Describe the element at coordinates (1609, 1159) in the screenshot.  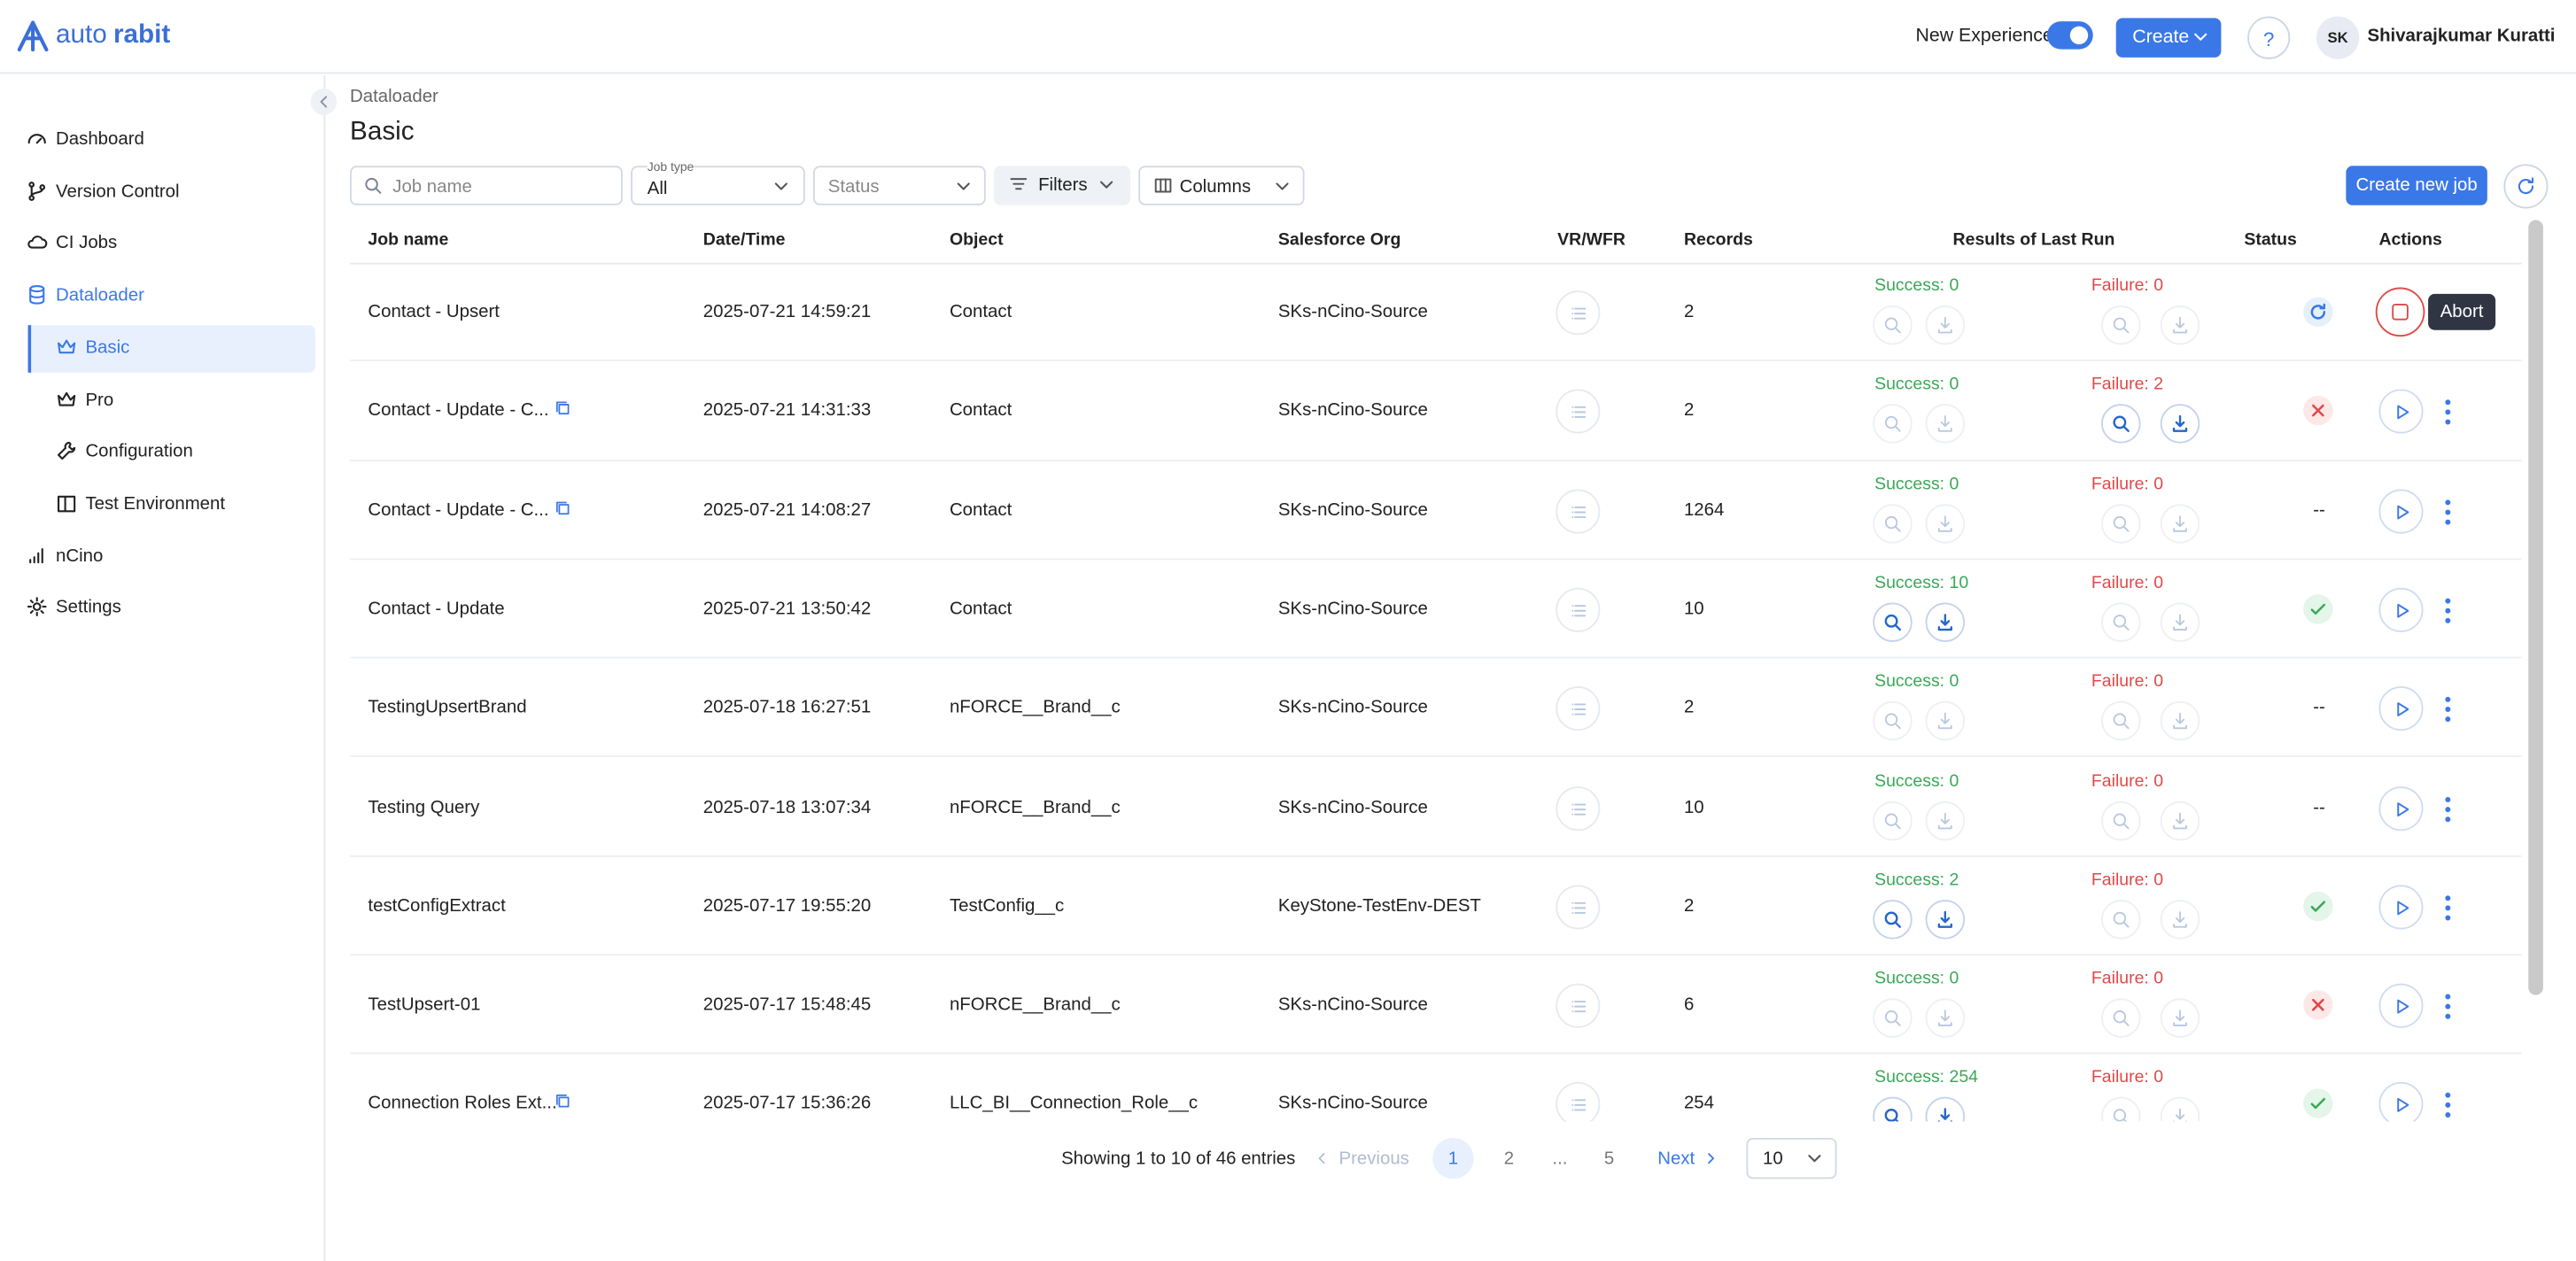
I see `page-button: 5` at that location.